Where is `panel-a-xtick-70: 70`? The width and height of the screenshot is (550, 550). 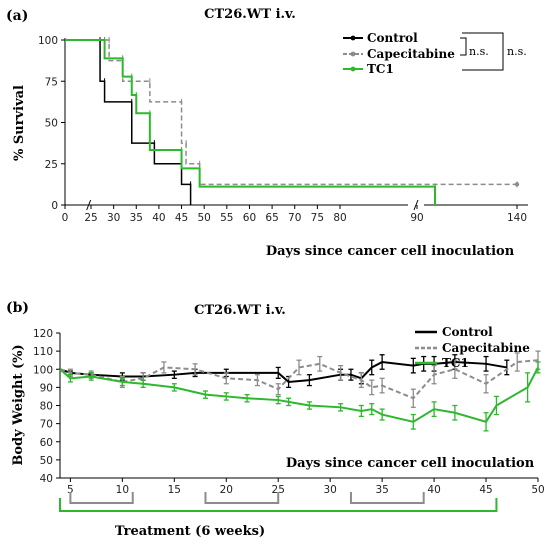 panel-a-xtick-70: 70 is located at coordinates (294, 218).